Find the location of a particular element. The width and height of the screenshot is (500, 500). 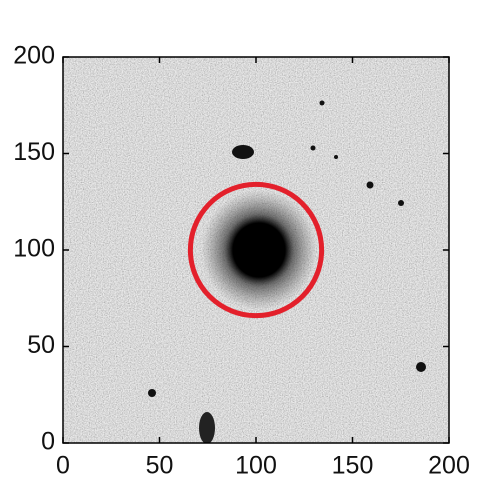

y-tick-label: 0 is located at coordinates (48, 442).